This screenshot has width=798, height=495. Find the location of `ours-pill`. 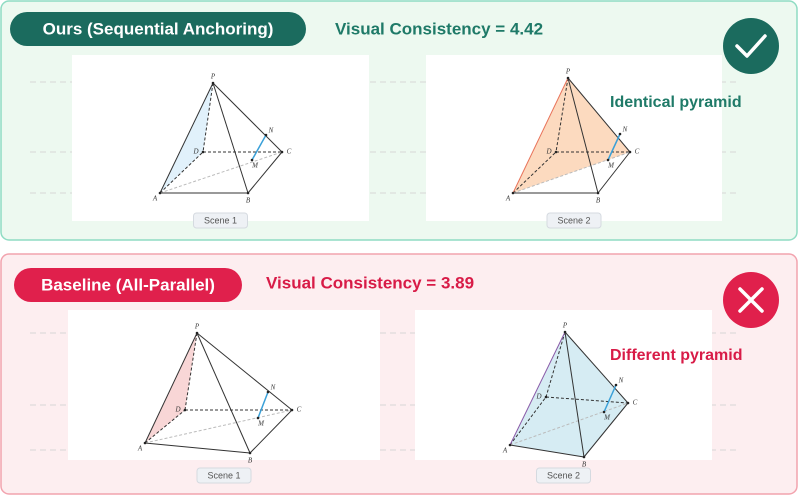

ours-pill is located at coordinates (158, 29).